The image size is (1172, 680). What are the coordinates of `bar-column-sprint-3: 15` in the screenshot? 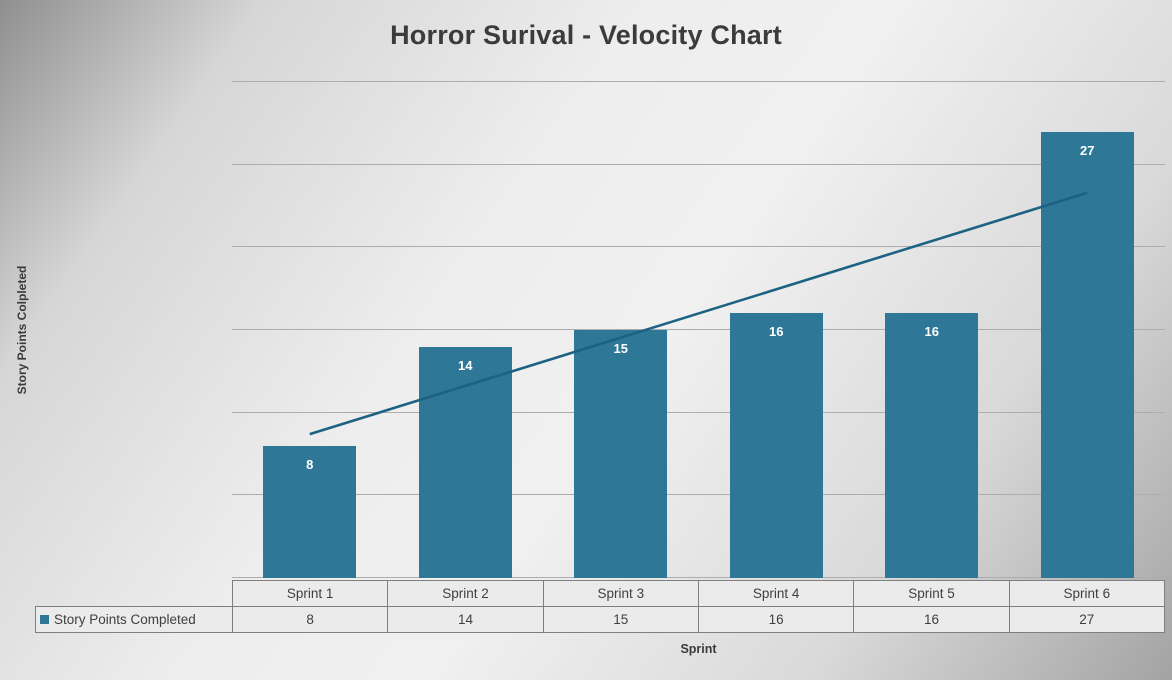 It's located at (621, 330).